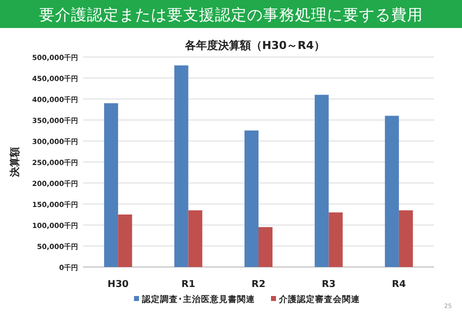  I want to click on x-tick-label: R1, so click(188, 284).